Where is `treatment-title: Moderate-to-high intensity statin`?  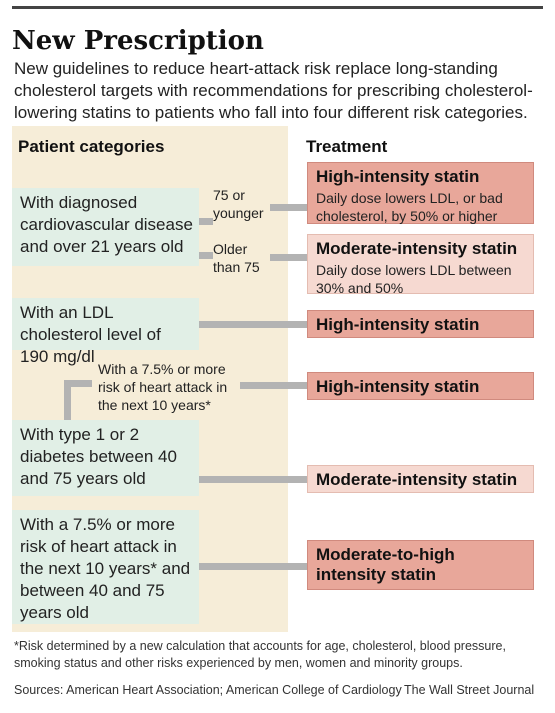
treatment-title: Moderate-to-high intensity statin is located at coordinates (385, 564).